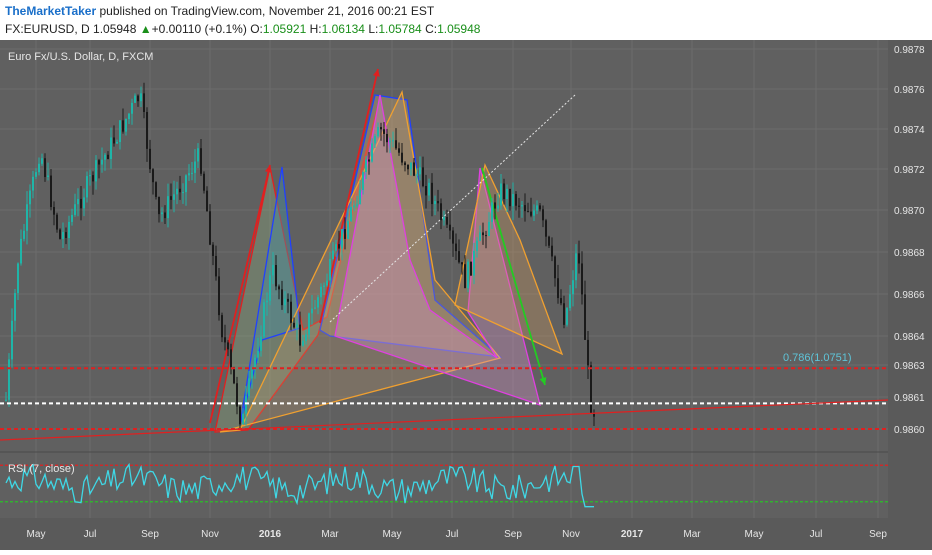  I want to click on x-tick-label: Nov, so click(210, 534).